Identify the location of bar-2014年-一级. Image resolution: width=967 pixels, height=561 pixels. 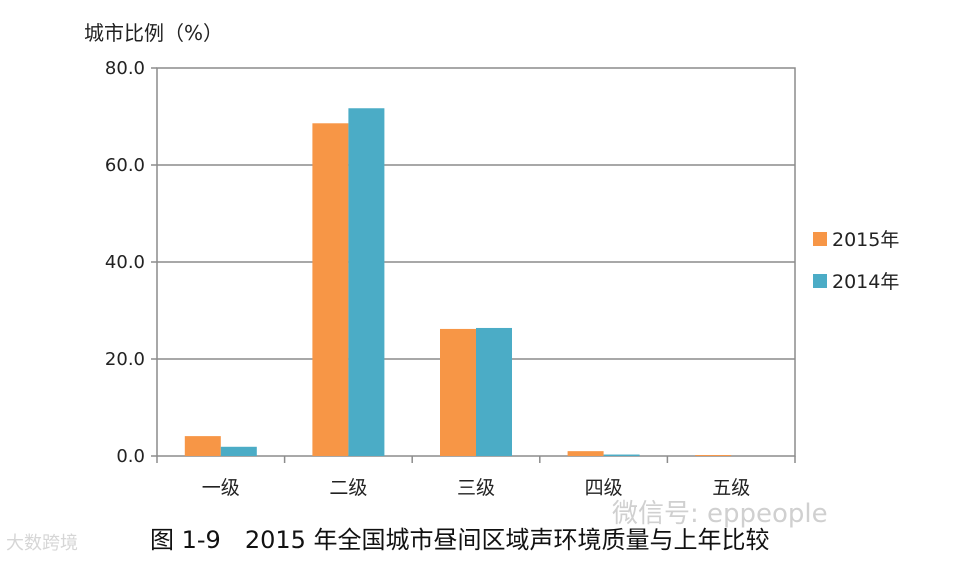
(238, 451).